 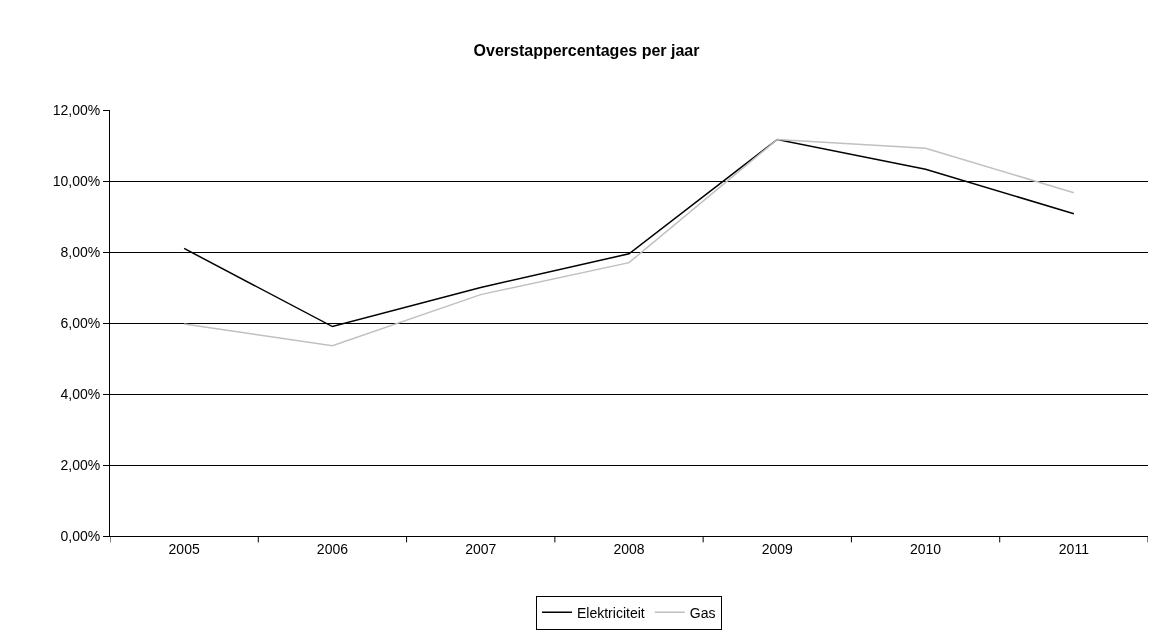 I want to click on x-tick-label: 2008, so click(x=629, y=548).